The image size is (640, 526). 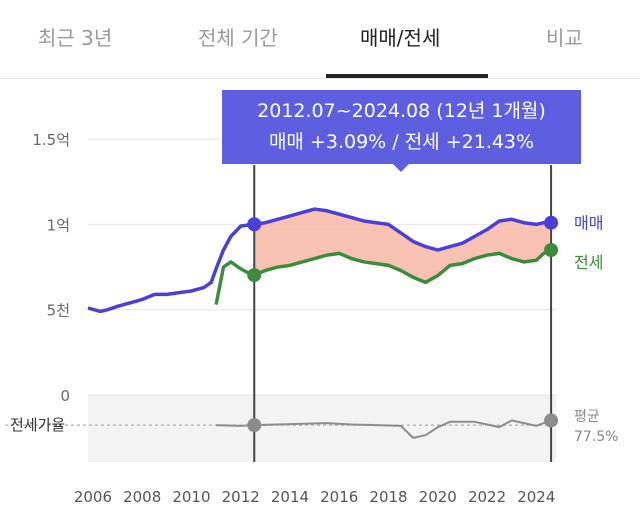 What do you see at coordinates (384, 429) in the screenshot?
I see `series-line-ratio` at bounding box center [384, 429].